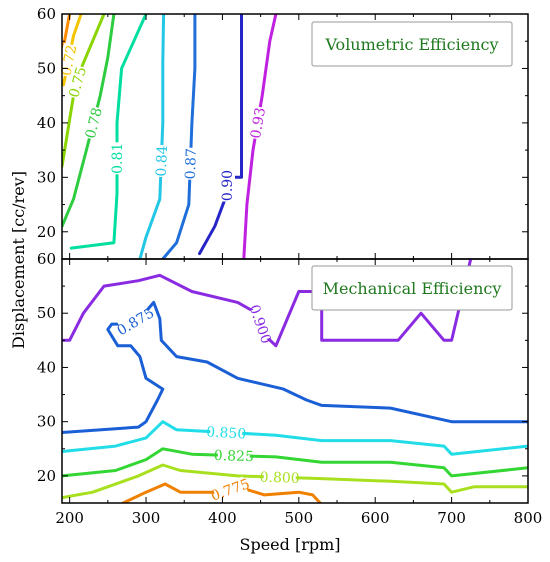 The width and height of the screenshot is (550, 562). Describe the element at coordinates (146, 518) in the screenshot. I see `x-tick-label: 300` at that location.